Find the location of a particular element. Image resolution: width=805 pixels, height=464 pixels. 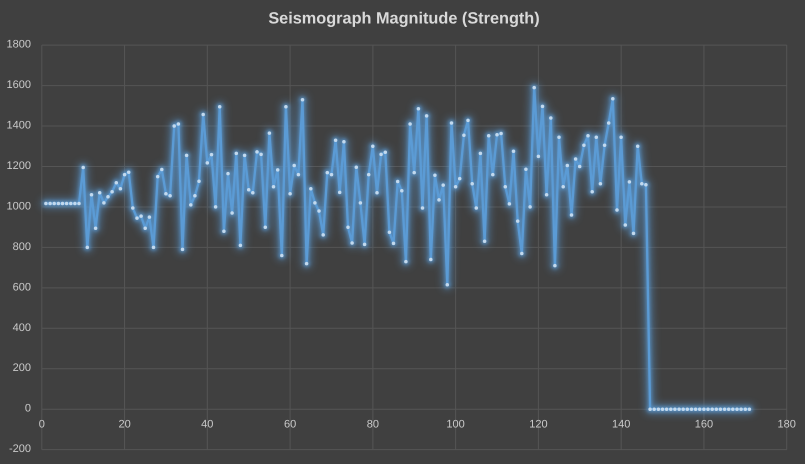

svg-text: 1400 is located at coordinates (19, 126).